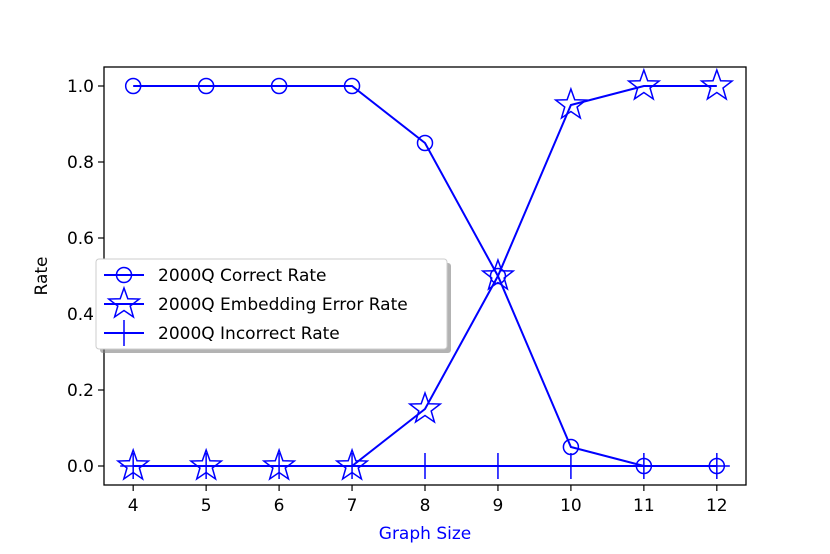 This screenshot has height=554, width=830. What do you see at coordinates (206, 506) in the screenshot?
I see `x-tick-label: 5` at bounding box center [206, 506].